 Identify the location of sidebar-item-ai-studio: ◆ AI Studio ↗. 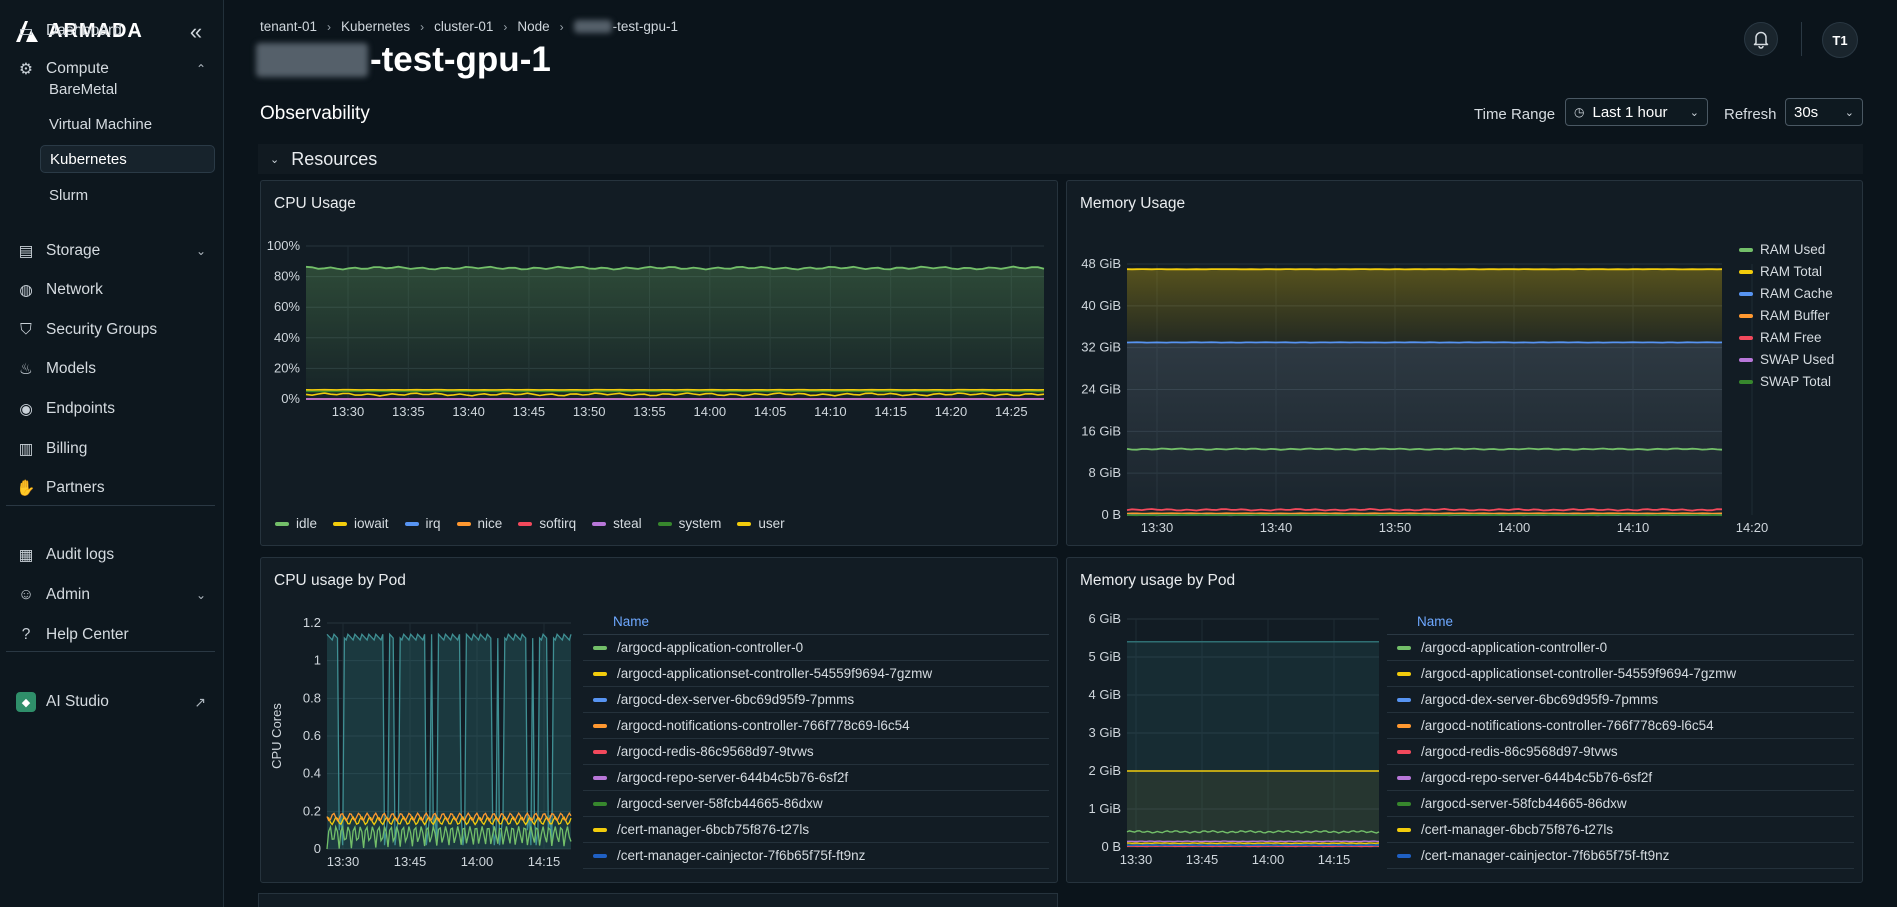
(115, 702).